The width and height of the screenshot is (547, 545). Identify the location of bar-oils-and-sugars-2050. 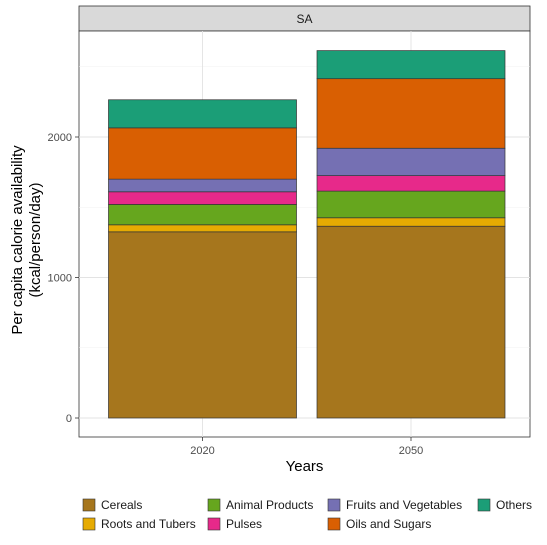
(411, 113).